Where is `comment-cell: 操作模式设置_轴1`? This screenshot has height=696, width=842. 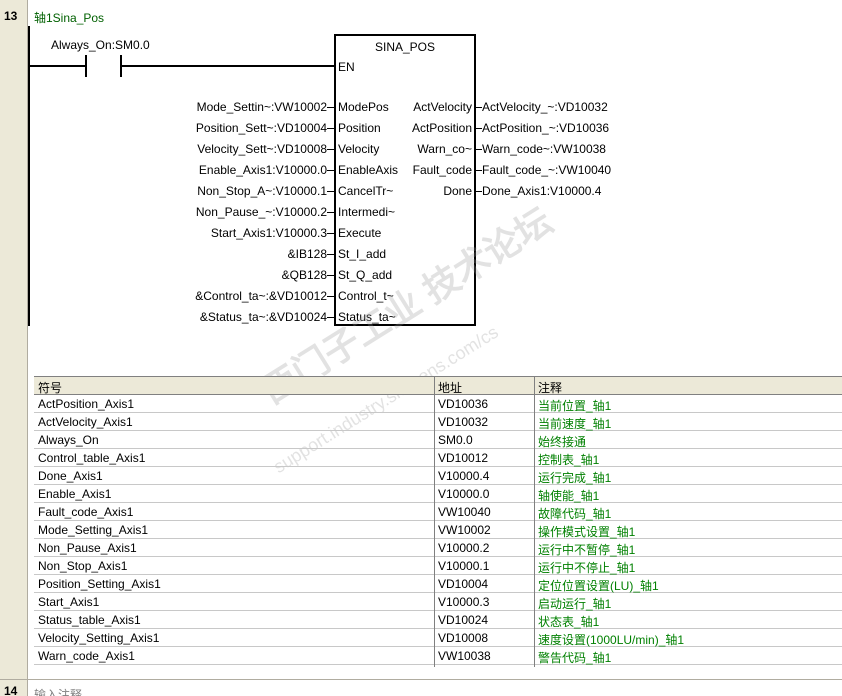
comment-cell: 操作模式设置_轴1 is located at coordinates (587, 532).